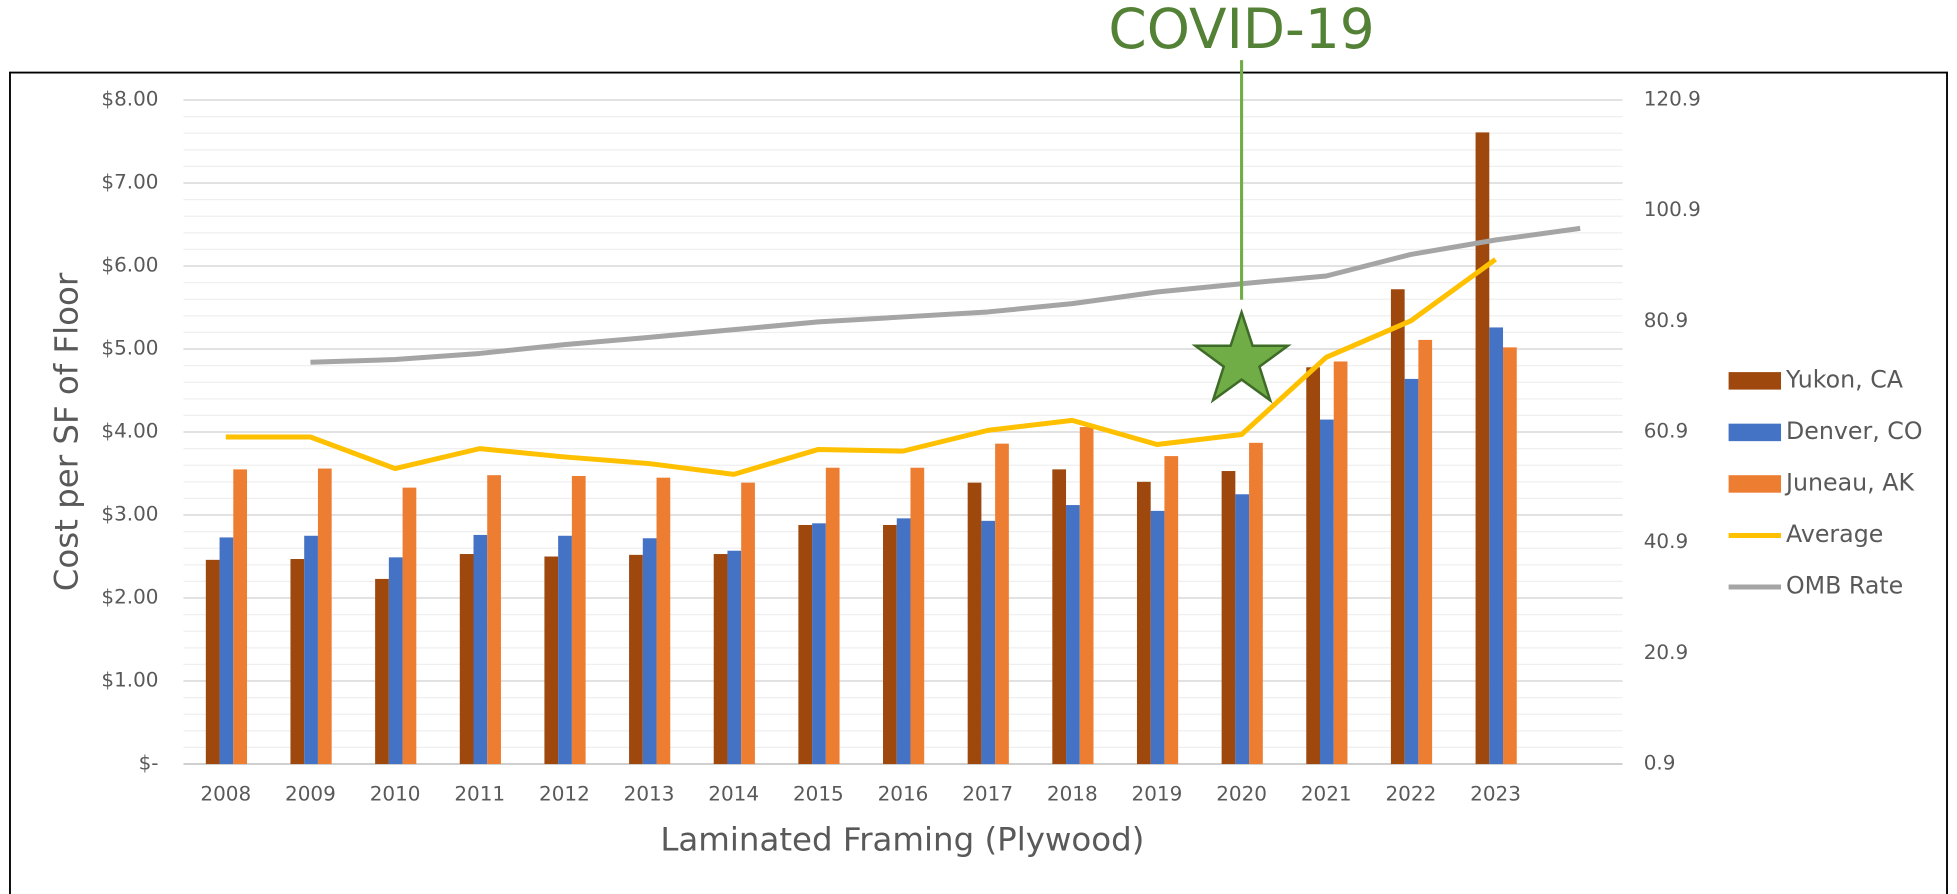  Describe the element at coordinates (945, 295) in the screenshot. I see `line-series` at that location.